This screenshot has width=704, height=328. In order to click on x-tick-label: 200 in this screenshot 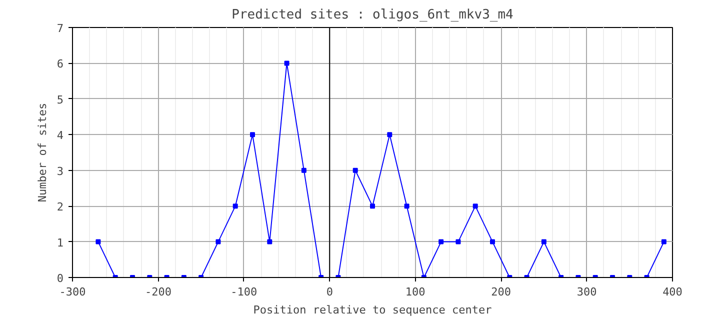, I will do `click(501, 292)`.